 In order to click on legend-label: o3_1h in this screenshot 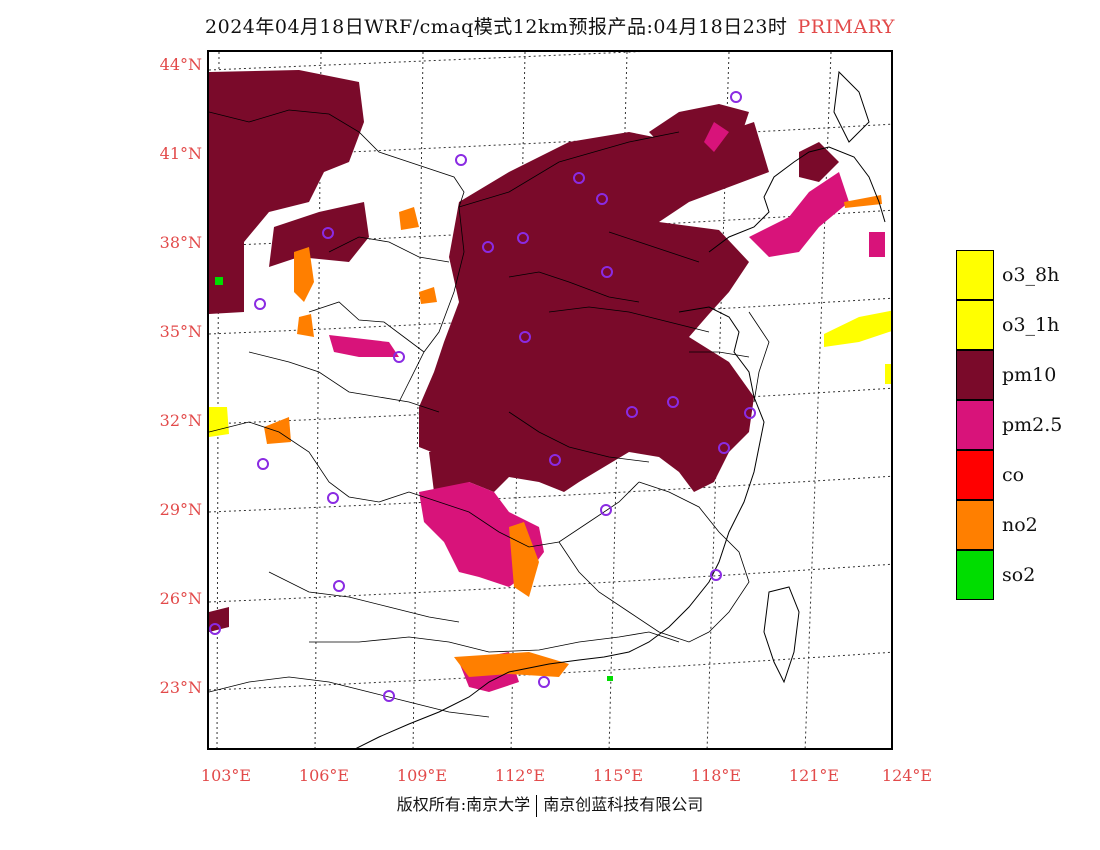, I will do `click(1031, 325)`.